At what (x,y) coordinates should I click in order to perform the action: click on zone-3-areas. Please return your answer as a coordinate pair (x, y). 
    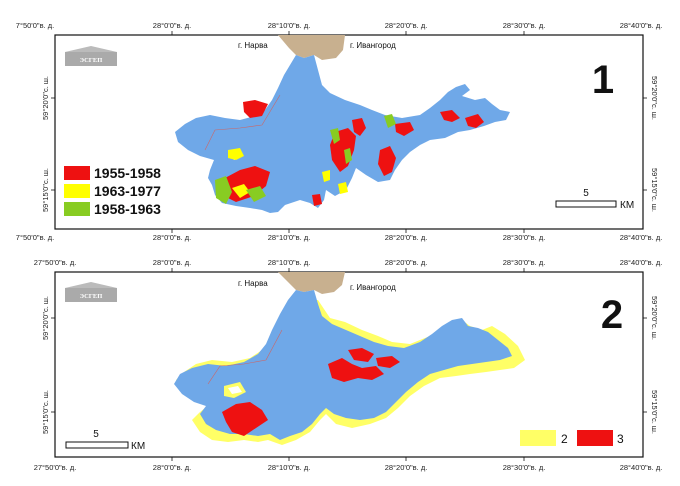
    Looking at the image, I should click on (311, 392).